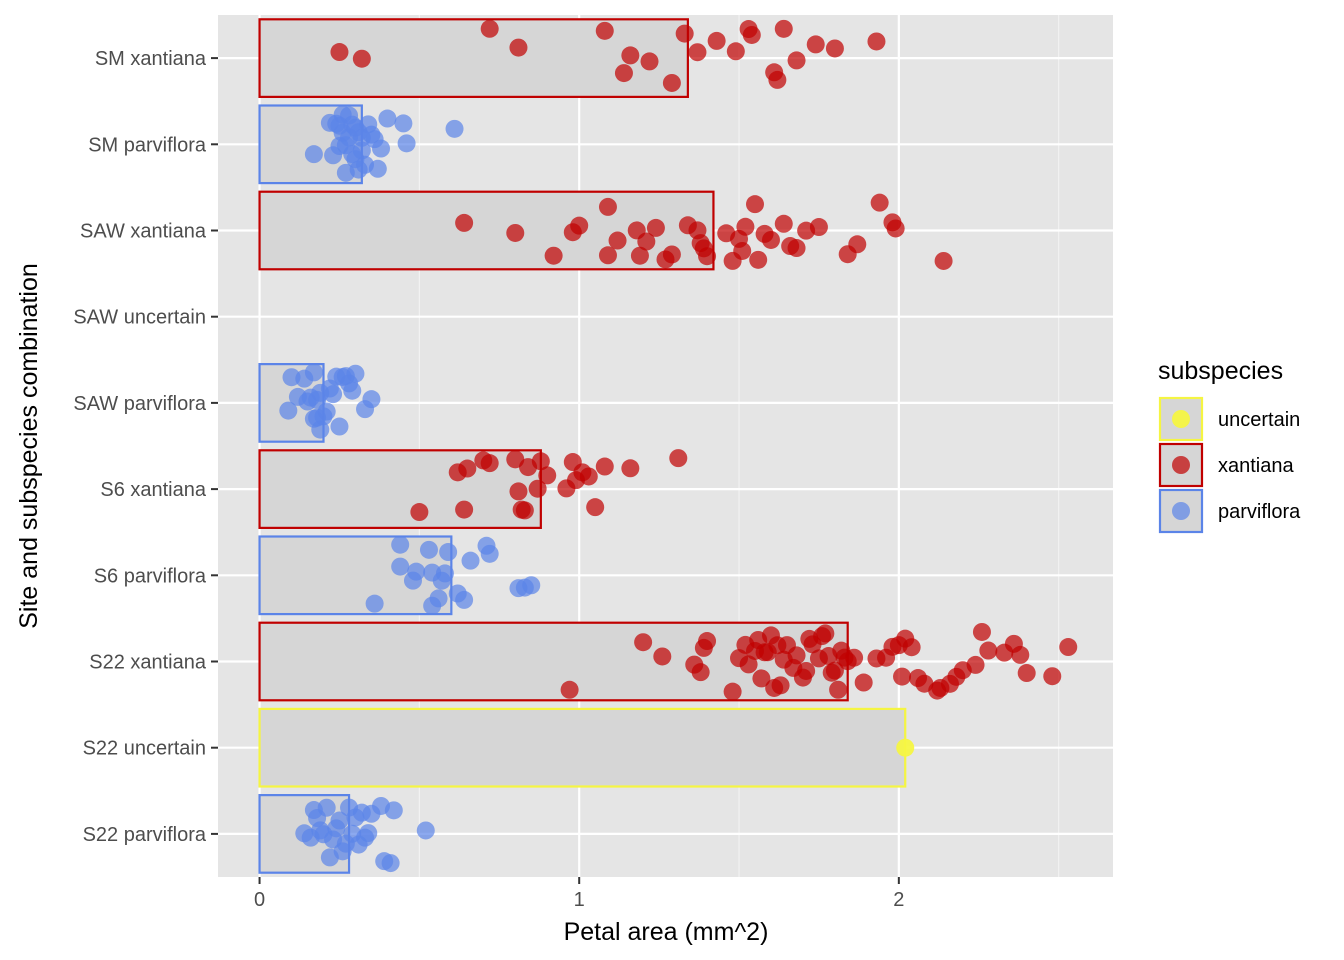  What do you see at coordinates (140, 404) in the screenshot?
I see `y-tick-label: SAW parviflora` at bounding box center [140, 404].